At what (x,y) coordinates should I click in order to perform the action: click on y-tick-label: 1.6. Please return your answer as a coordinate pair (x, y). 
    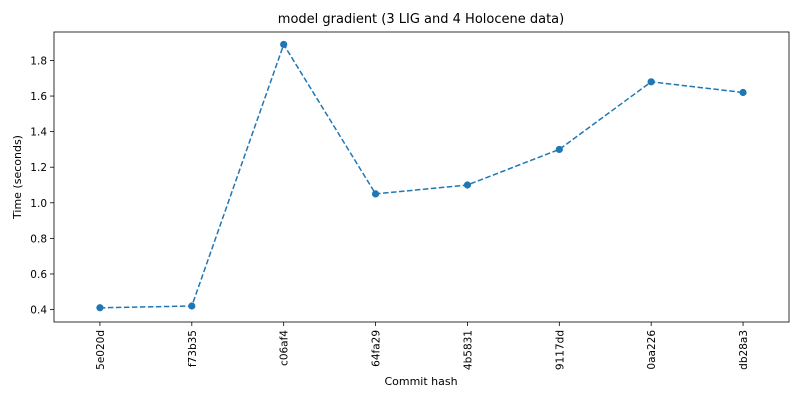
    Looking at the image, I should click on (38, 97).